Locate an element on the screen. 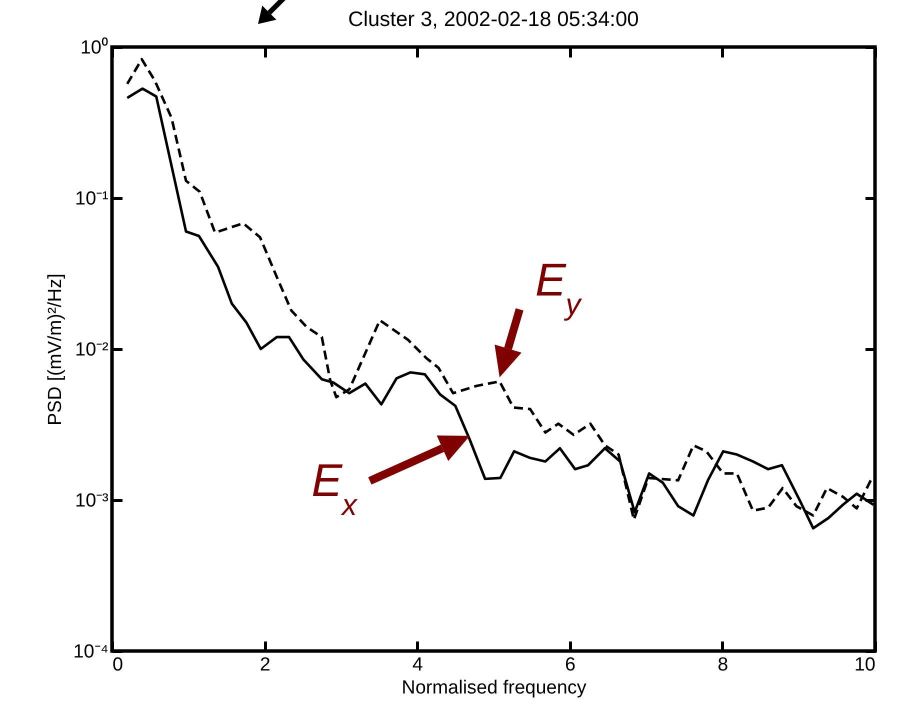 The height and width of the screenshot is (715, 902). y-tick-label: 10⁰ is located at coordinates (94, 47).